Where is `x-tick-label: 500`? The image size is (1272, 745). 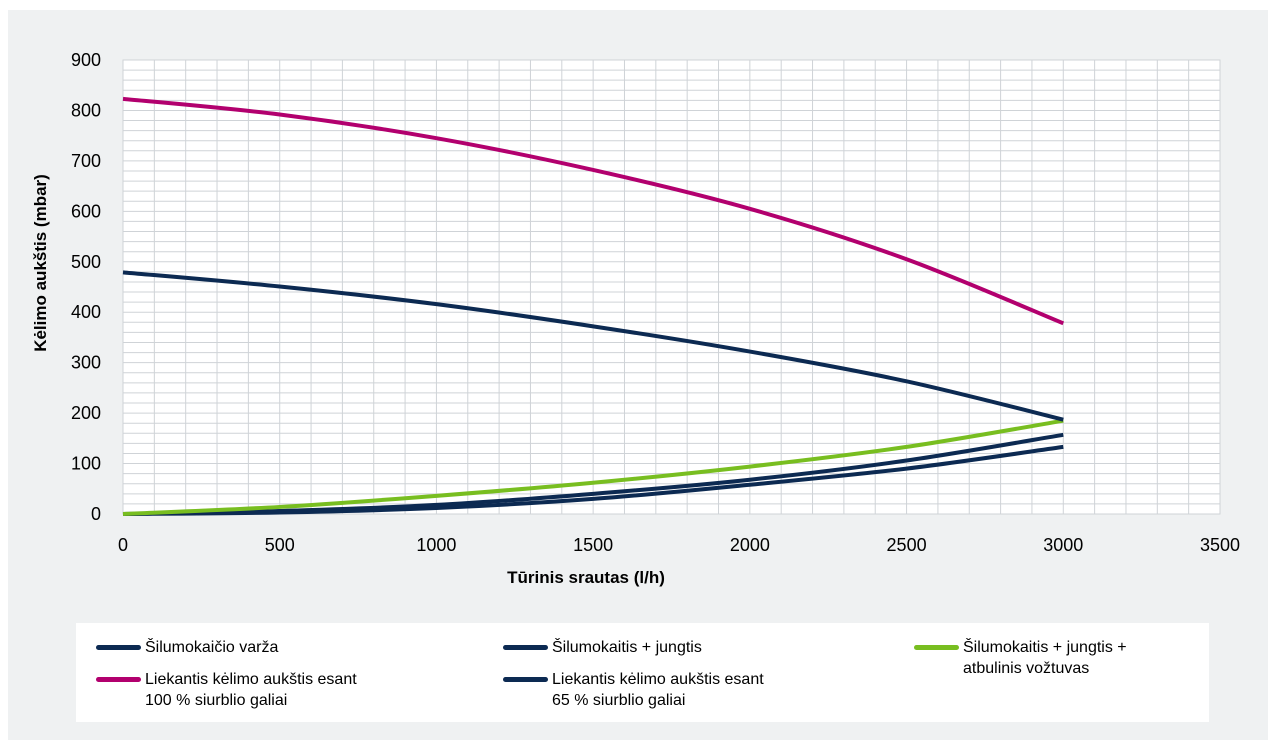
x-tick-label: 500 is located at coordinates (280, 545).